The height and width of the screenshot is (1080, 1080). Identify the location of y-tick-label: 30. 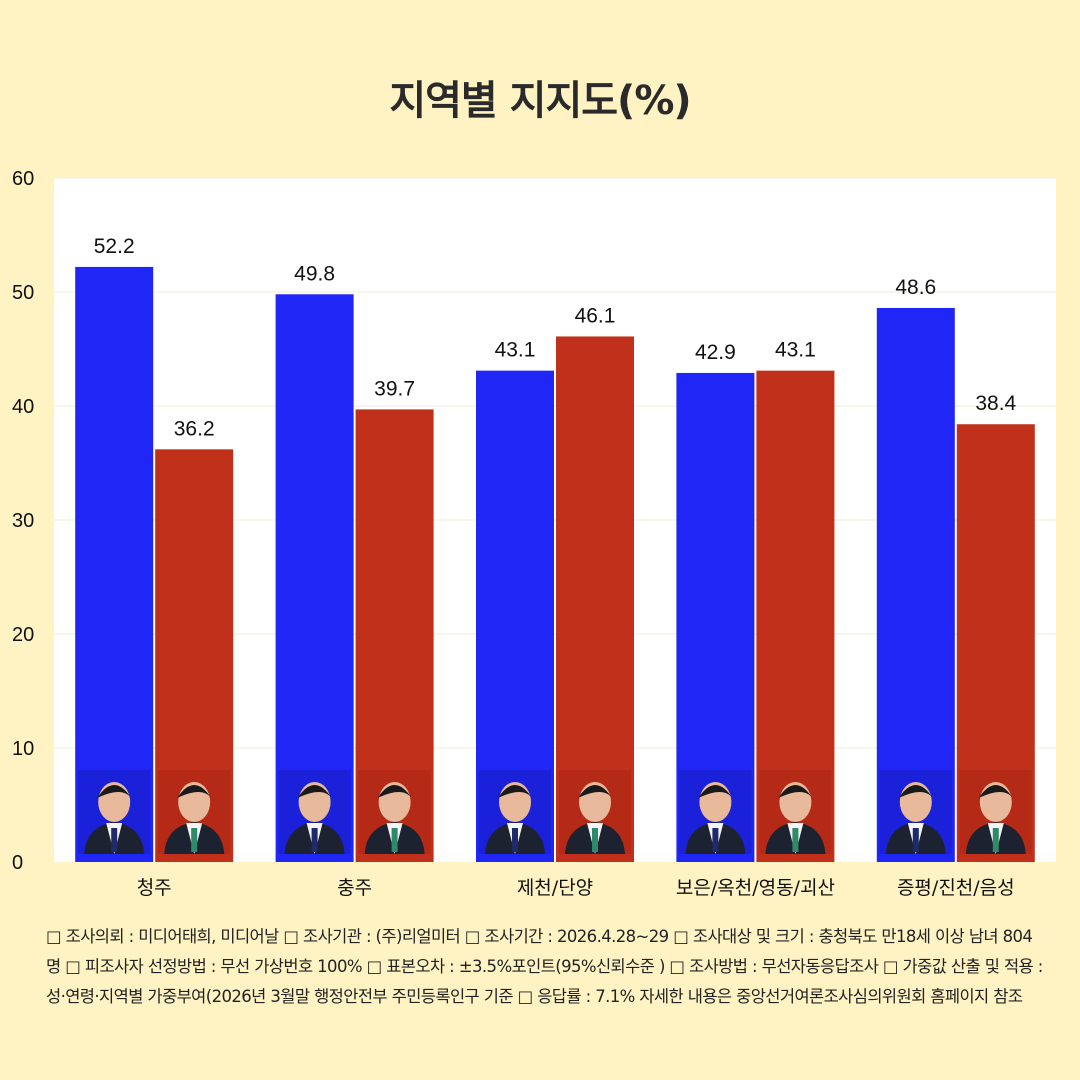
(23, 521).